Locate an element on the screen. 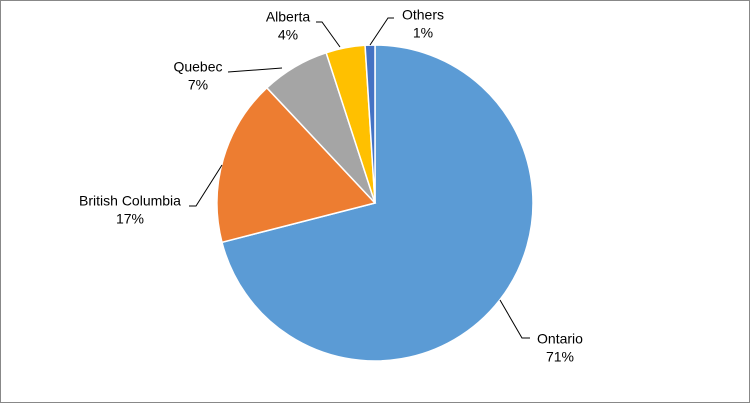  slice-label-value: 1% is located at coordinates (423, 33).